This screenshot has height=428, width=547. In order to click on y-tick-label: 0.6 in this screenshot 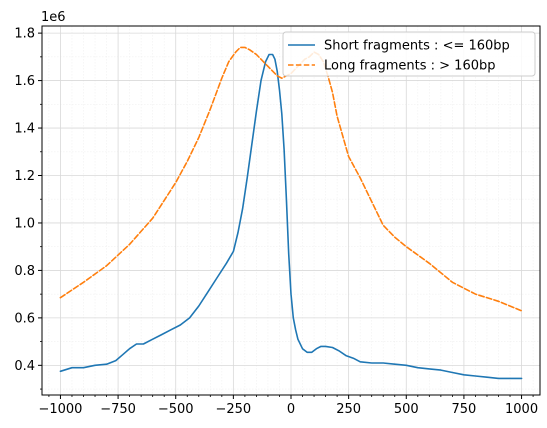, I will do `click(24, 318)`.